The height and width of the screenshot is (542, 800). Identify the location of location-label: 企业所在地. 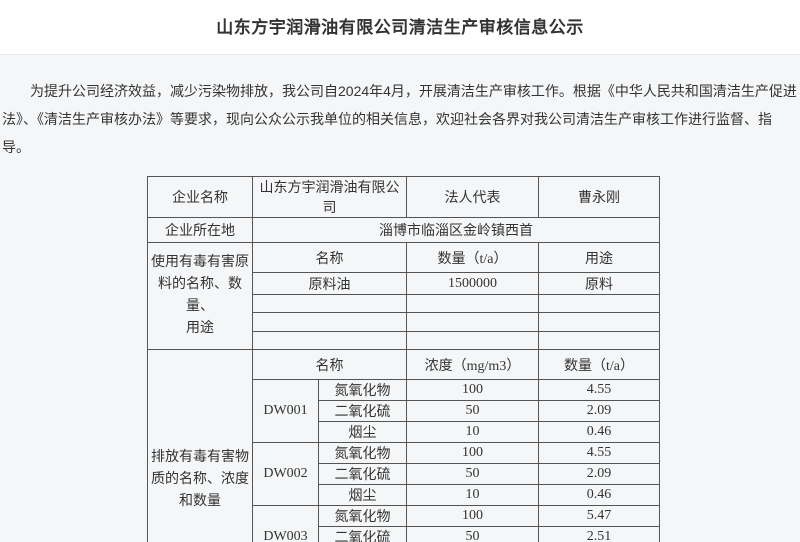
(200, 230).